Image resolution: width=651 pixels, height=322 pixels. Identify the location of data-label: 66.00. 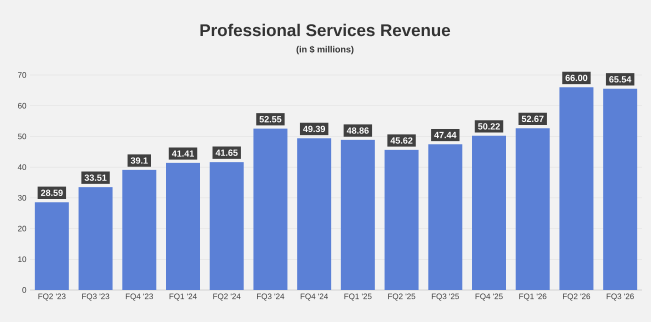
(577, 78).